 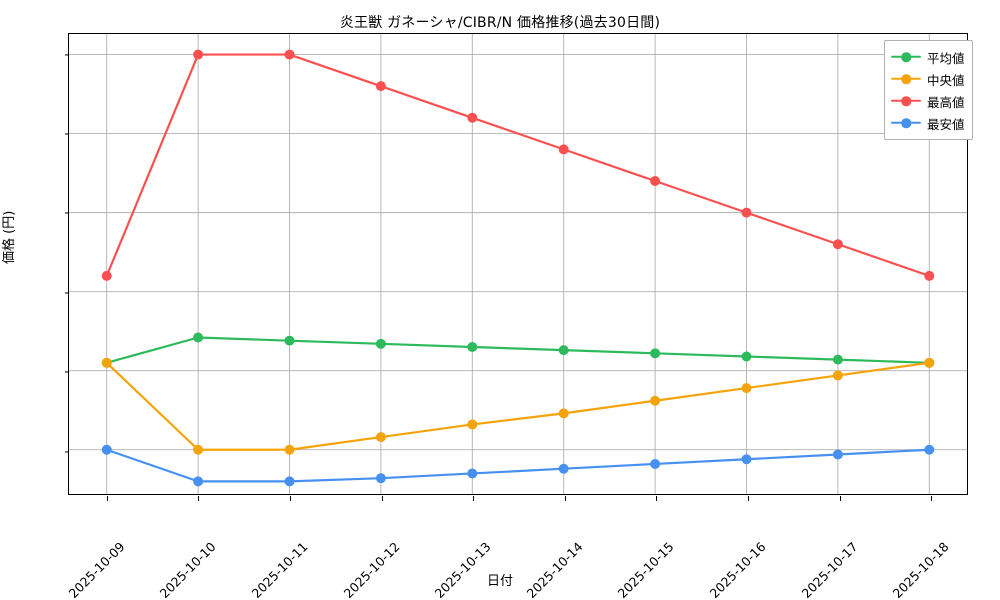 I want to click on chart-legend: 平均値中央値最高値最安値, so click(x=928, y=90).